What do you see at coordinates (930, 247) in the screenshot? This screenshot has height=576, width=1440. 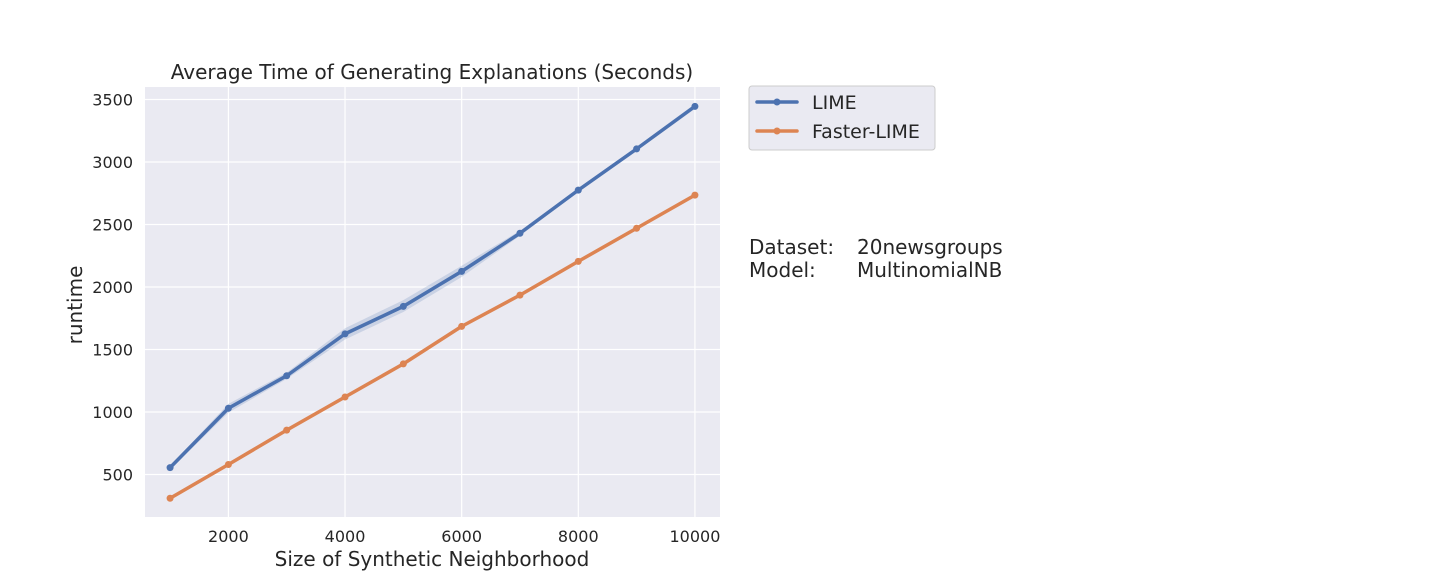 I see `dataset-value: 20newsgroups` at bounding box center [930, 247].